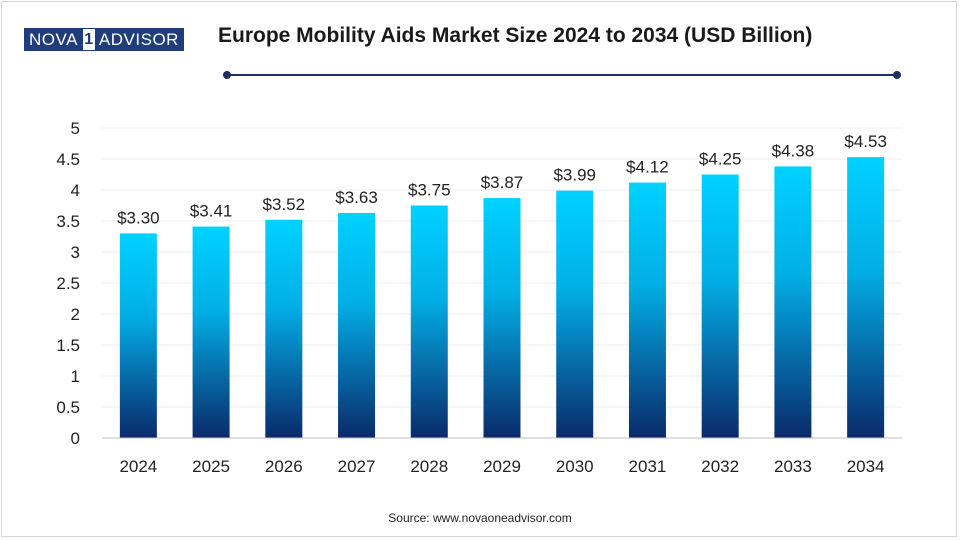  What do you see at coordinates (356, 197) in the screenshot?
I see `value-label-2027: $3.63` at bounding box center [356, 197].